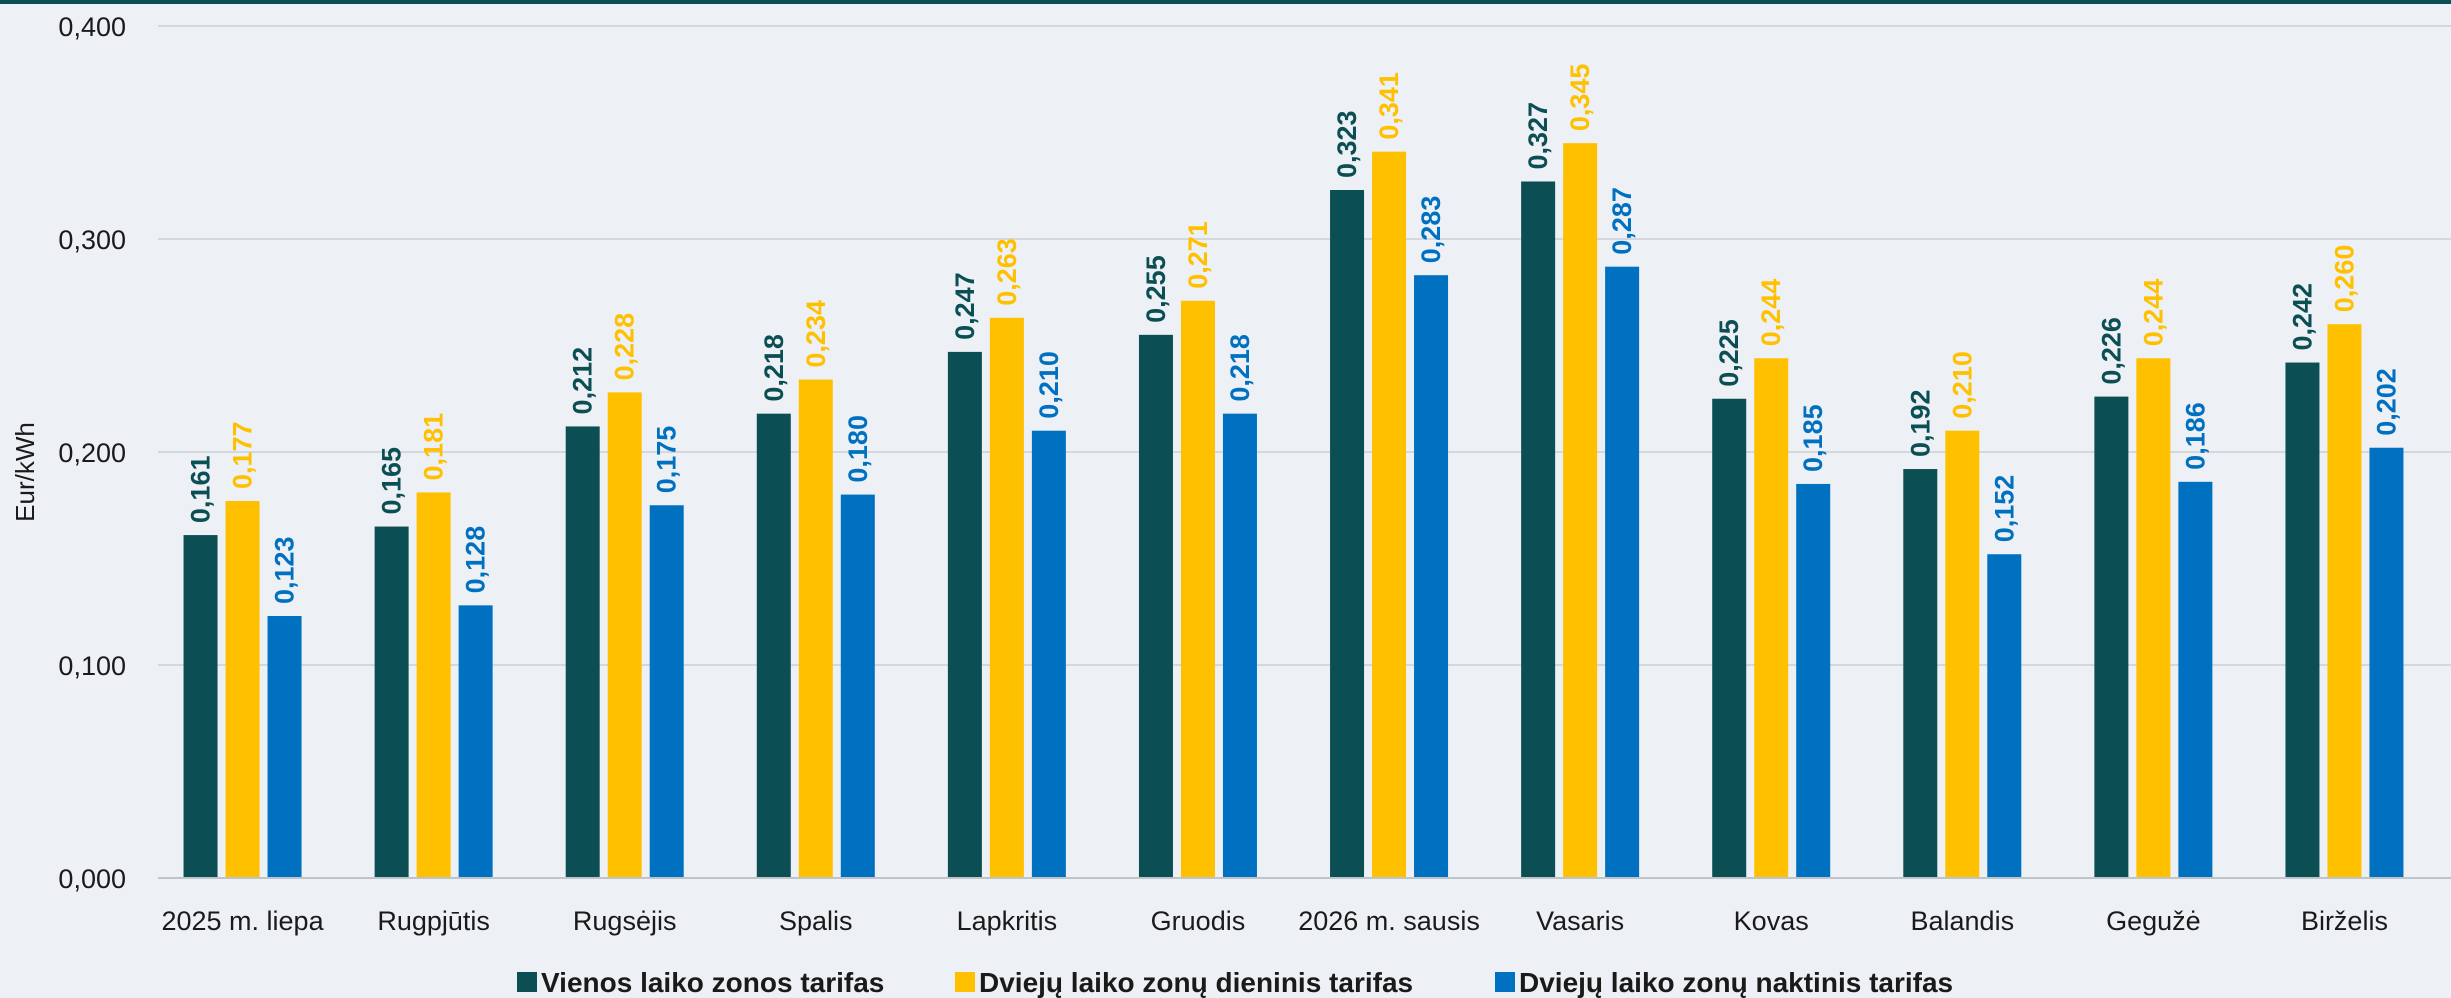  What do you see at coordinates (965, 306) in the screenshot?
I see `data-label: 0,247` at bounding box center [965, 306].